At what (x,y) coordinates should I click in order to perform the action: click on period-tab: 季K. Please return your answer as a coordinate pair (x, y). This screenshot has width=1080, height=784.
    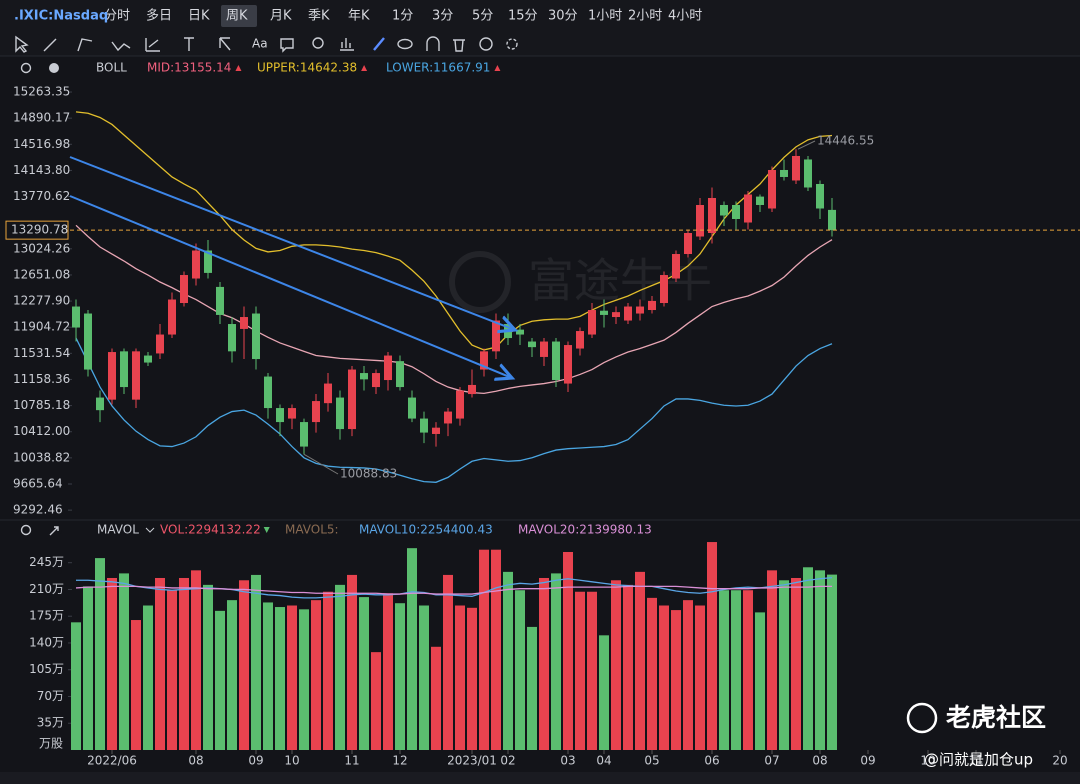
    Looking at the image, I should click on (319, 16).